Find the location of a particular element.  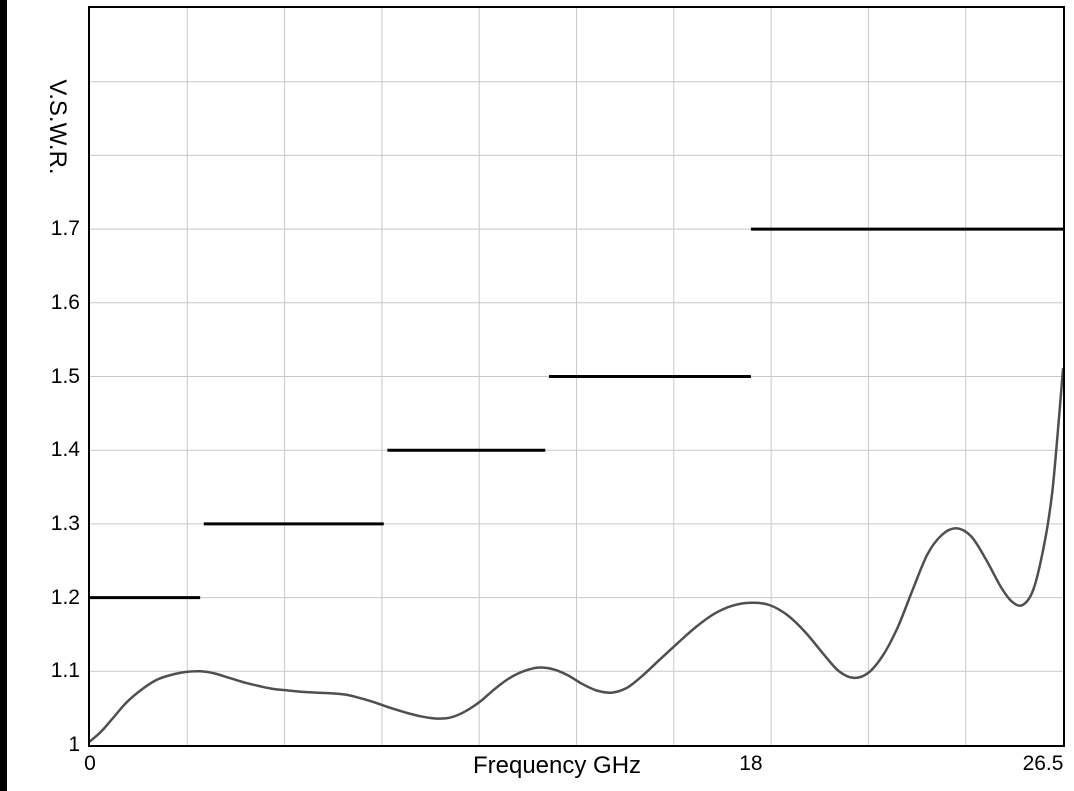

x-tick-label: 18 is located at coordinates (751, 763).